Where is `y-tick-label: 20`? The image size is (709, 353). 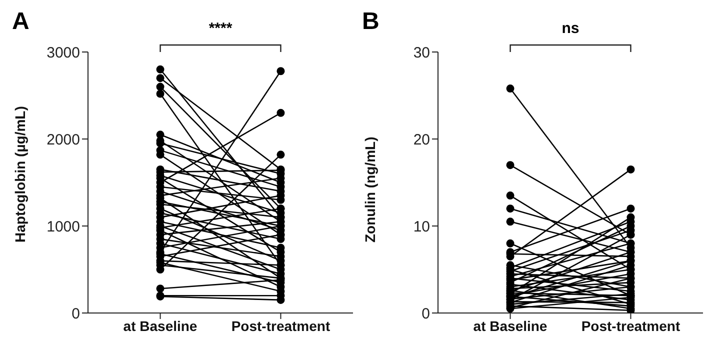 y-tick-label: 20 is located at coordinates (421, 139).